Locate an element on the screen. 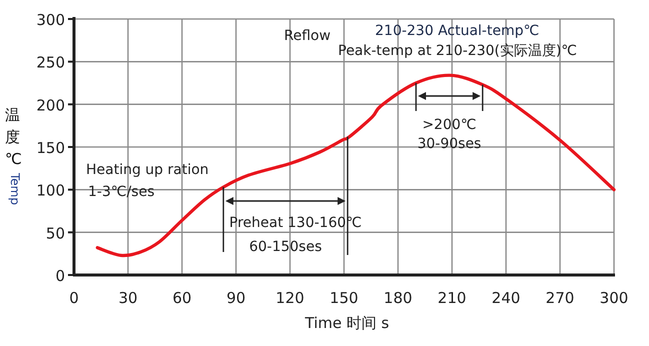  x-tick-label: 210 is located at coordinates (452, 298).